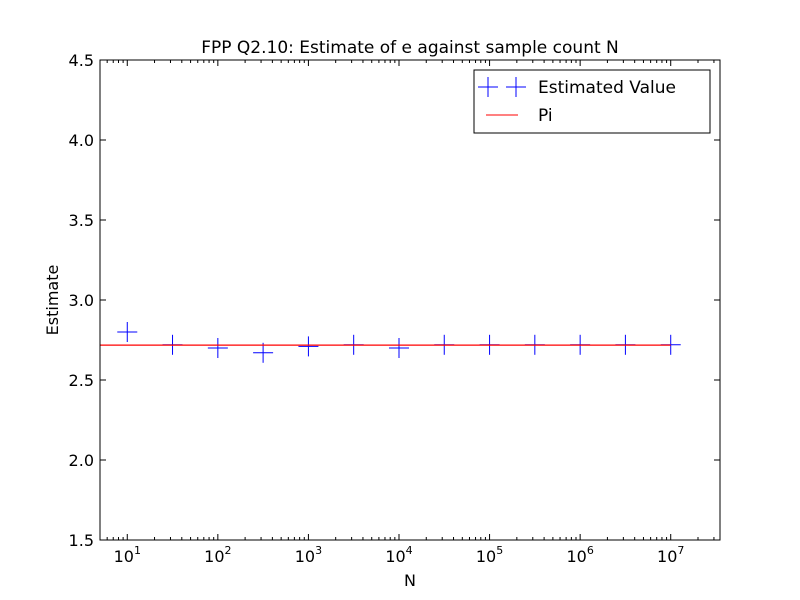 The image size is (800, 600). Describe the element at coordinates (499, 550) in the screenshot. I see `x-tick-label-exponent: 5` at that location.